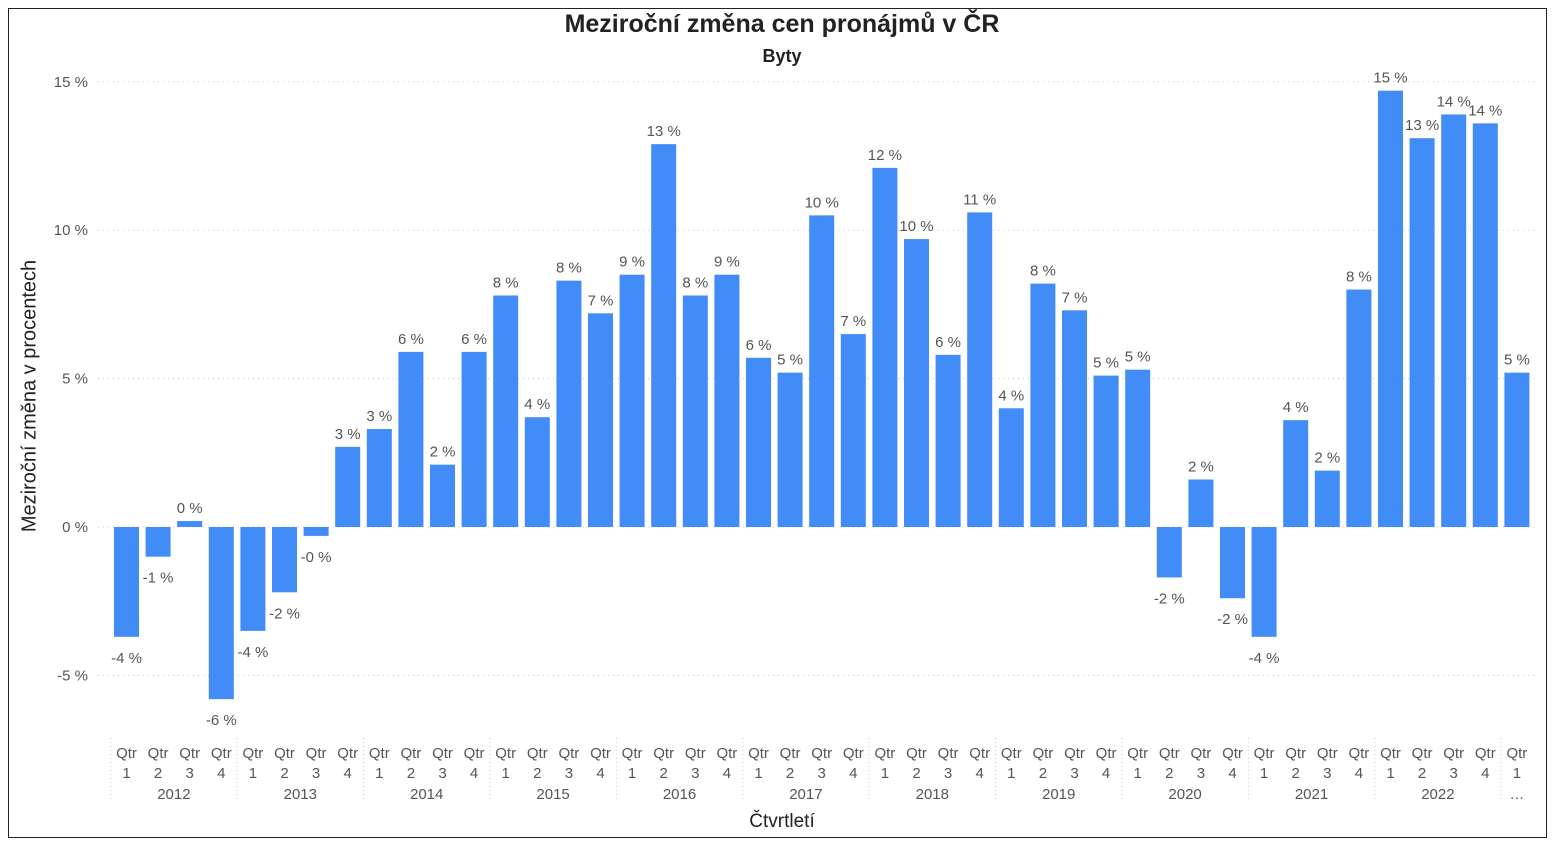 This screenshot has width=1564, height=864. What do you see at coordinates (1058, 794) in the screenshot?
I see `x-year-label: 2019` at bounding box center [1058, 794].